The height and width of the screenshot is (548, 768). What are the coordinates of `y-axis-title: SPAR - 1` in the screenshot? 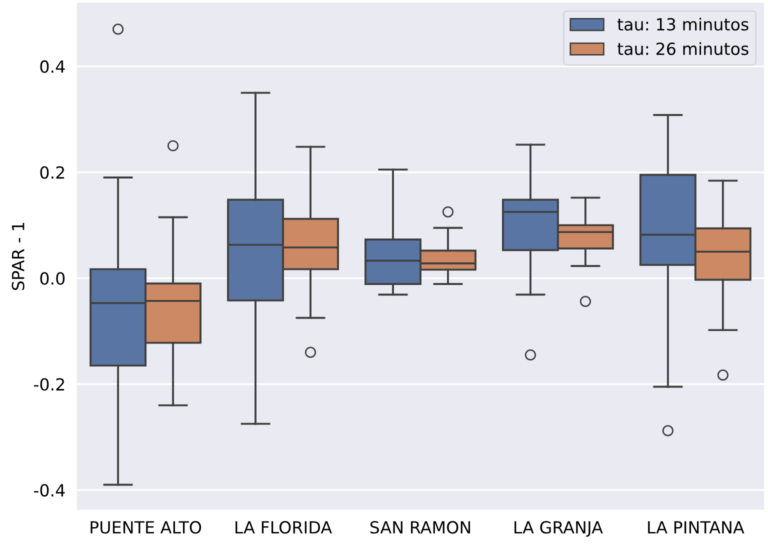 It's located at (18, 256).